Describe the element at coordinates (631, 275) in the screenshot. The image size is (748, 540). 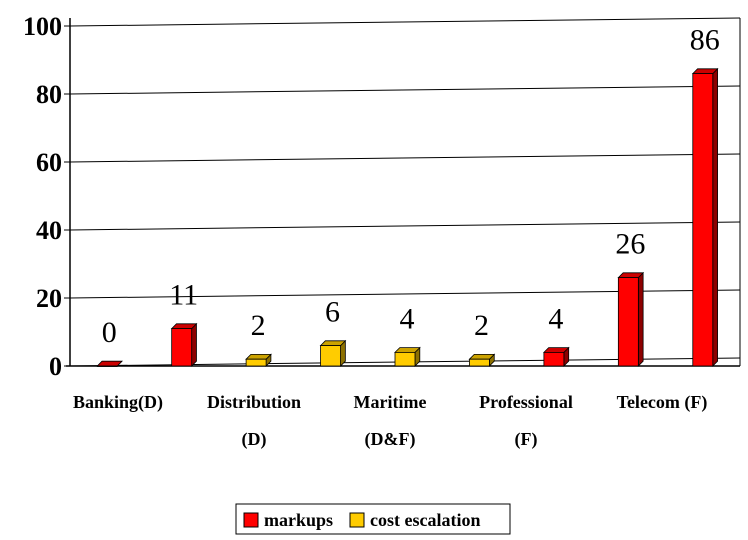
I see `bar-7-top` at that location.